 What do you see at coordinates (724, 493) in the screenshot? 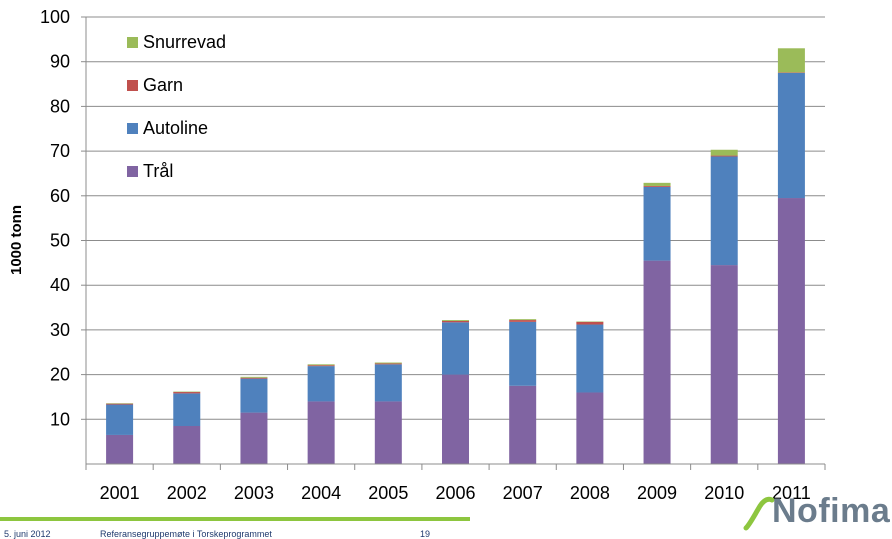
I see `x-tick-label: 2010` at bounding box center [724, 493].